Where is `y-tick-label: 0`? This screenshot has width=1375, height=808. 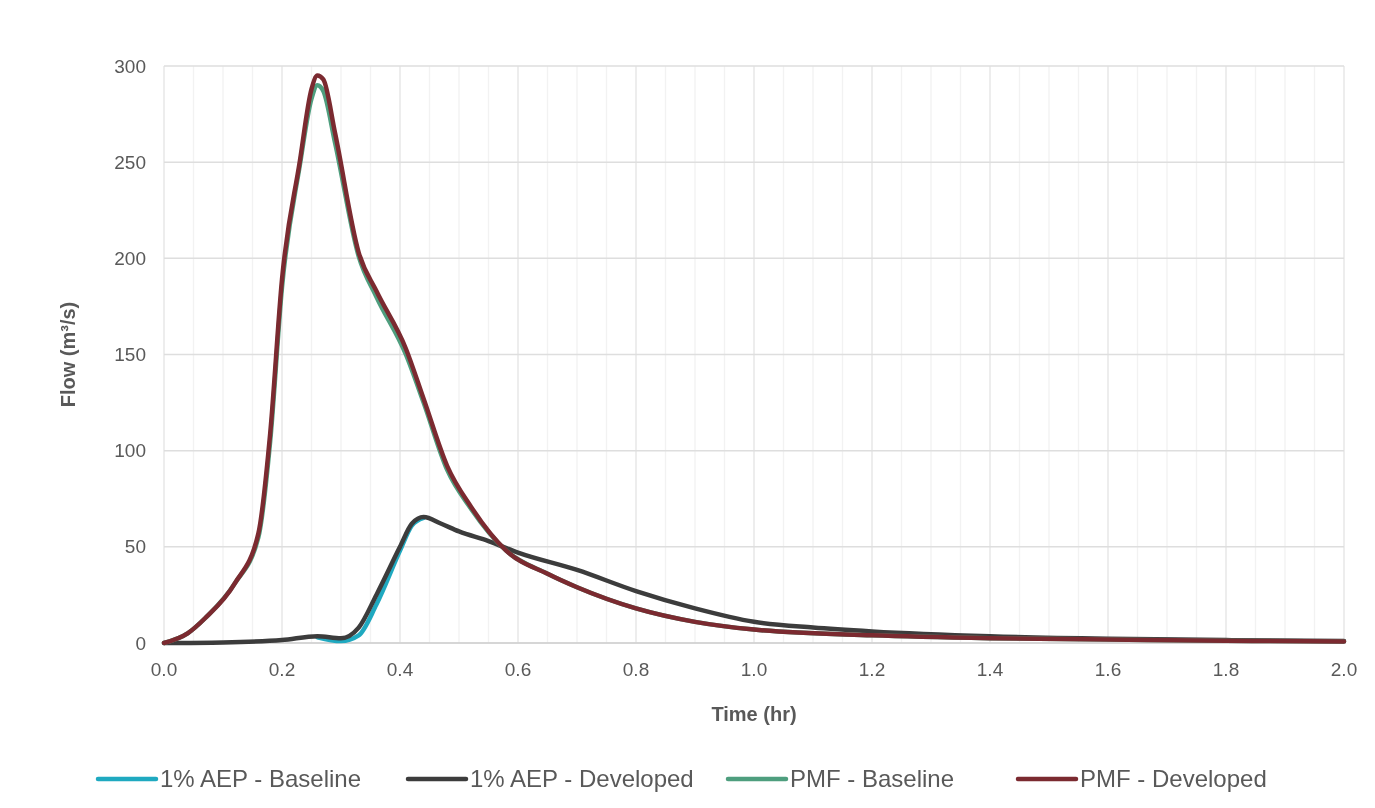
y-tick-label: 0 is located at coordinates (140, 643).